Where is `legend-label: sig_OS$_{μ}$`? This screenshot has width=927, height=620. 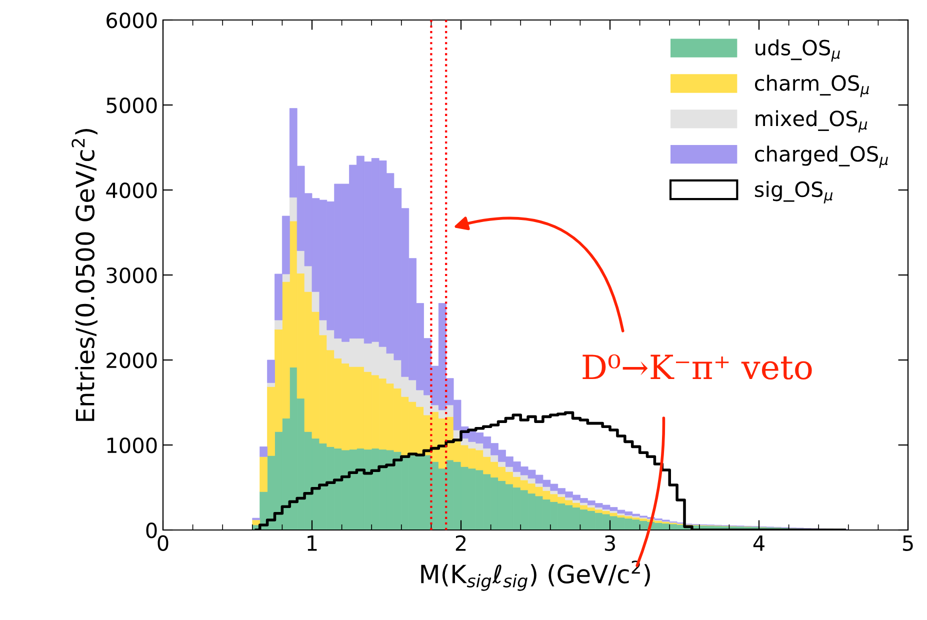
legend-label: sig_OS$_{μ}$ is located at coordinates (793, 192).